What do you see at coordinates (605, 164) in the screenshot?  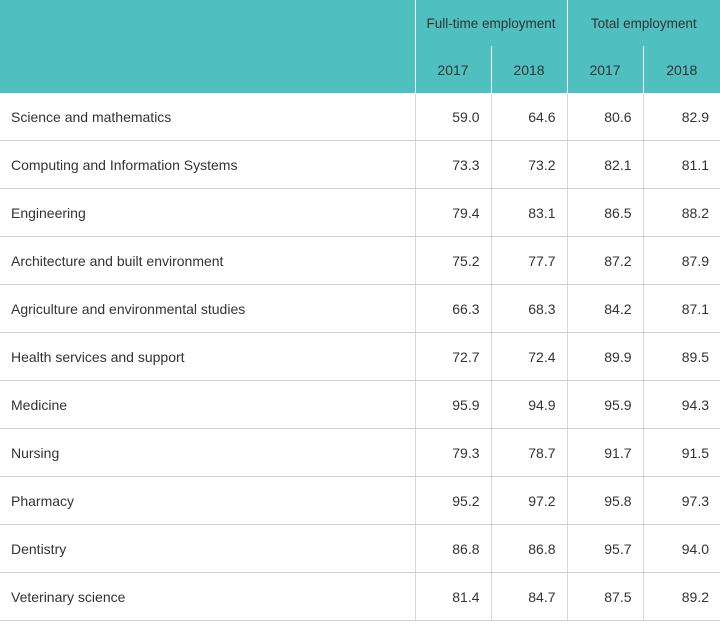 I see `cell-total-2017: 82.1` at bounding box center [605, 164].